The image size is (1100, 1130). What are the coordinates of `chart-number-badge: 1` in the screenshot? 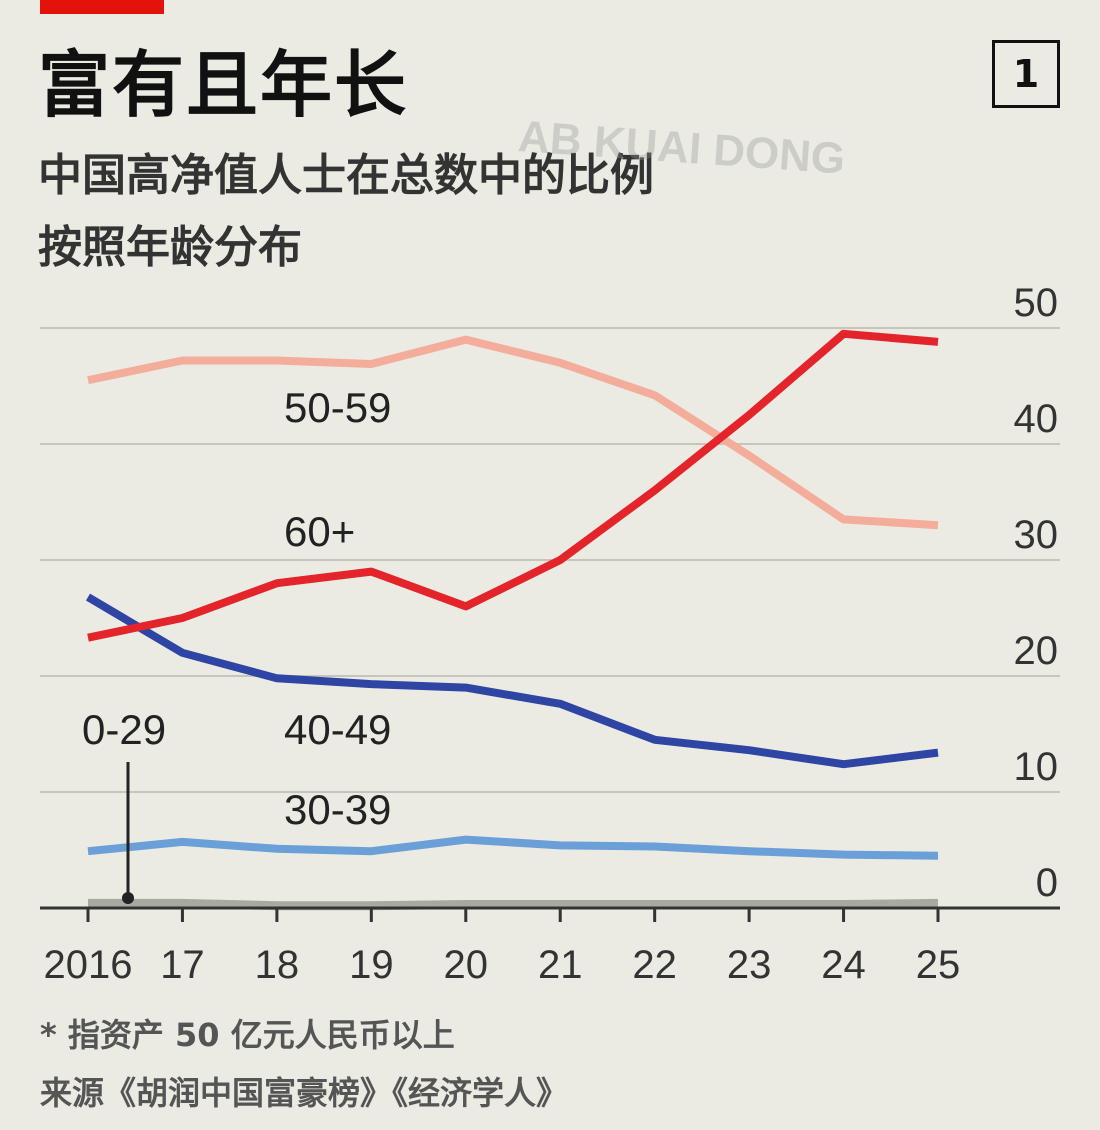 It's located at (1026, 74).